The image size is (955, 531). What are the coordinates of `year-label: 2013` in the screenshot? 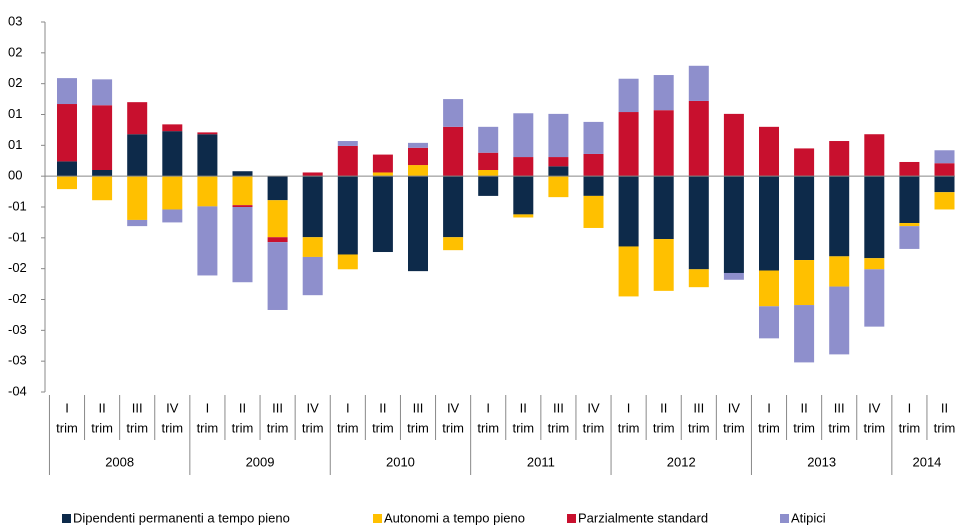 It's located at (821, 461).